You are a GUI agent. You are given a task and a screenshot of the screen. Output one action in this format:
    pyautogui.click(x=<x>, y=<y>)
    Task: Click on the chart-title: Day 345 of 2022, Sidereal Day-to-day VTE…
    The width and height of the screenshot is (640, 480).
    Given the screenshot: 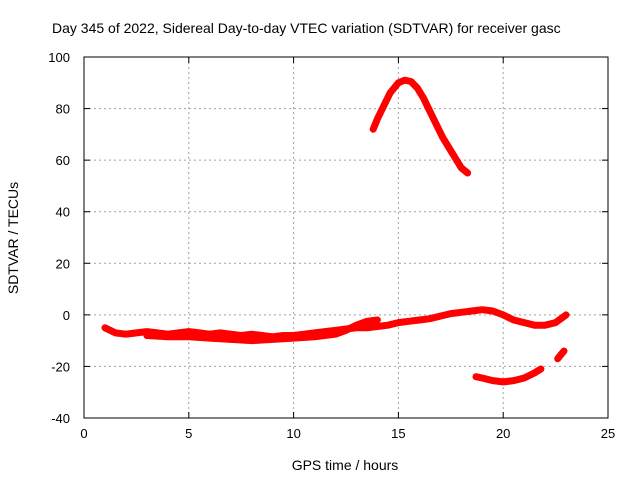 What is the action you would take?
    pyautogui.click(x=306, y=28)
    